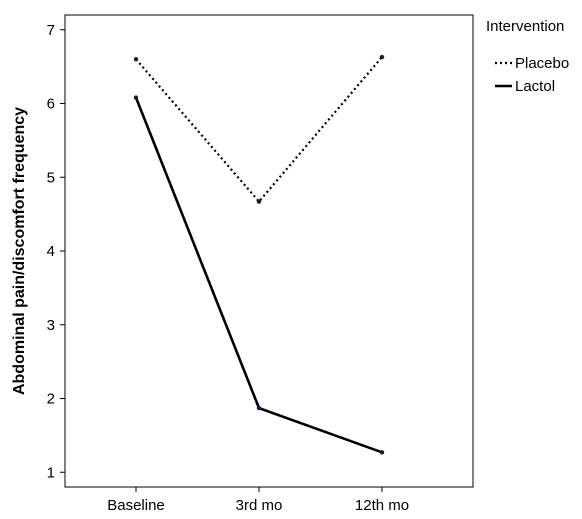 Image resolution: width=582 pixels, height=519 pixels. I want to click on legend: Intervention Placebo Lactol, so click(527, 56).